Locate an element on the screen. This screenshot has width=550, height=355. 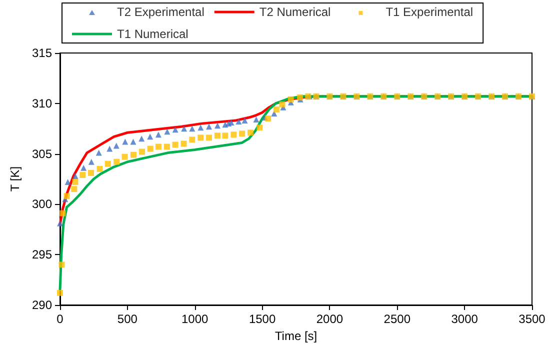
y-tick-label: 300 is located at coordinates (42, 204).